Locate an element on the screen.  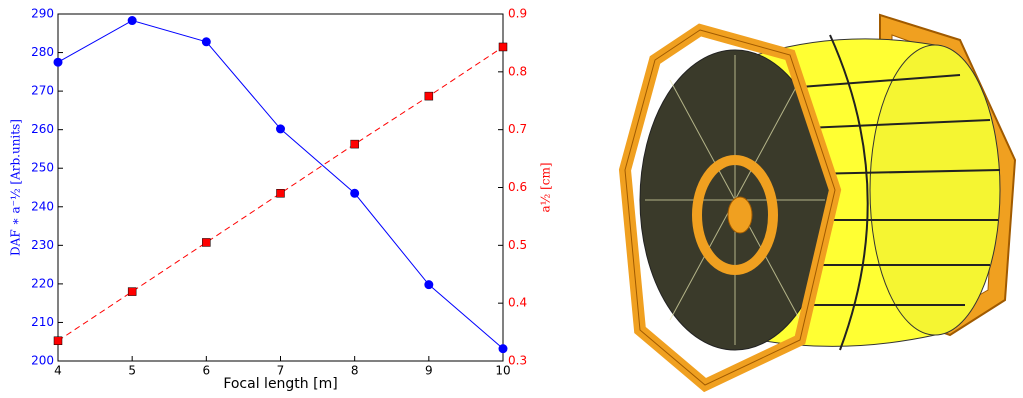
y-tick-label: 230 is located at coordinates (42, 245).